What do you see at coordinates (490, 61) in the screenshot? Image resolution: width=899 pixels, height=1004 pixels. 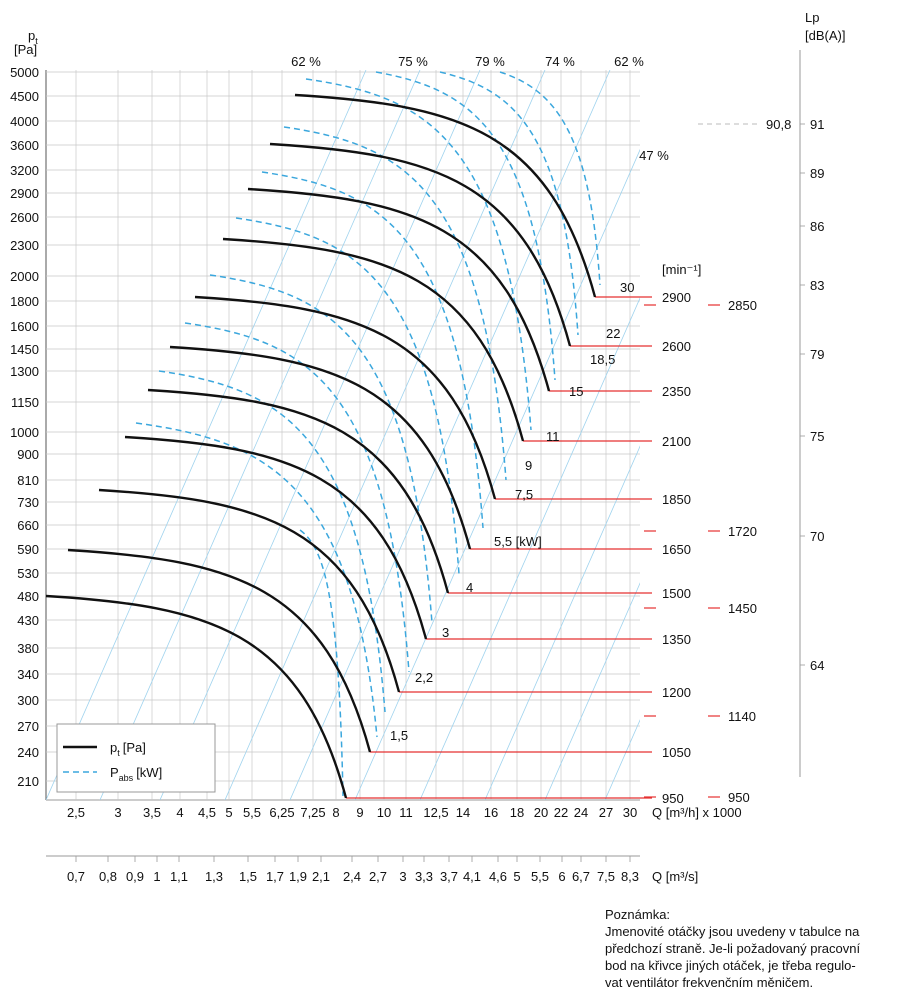 I see `efficiency-label: 79 %` at bounding box center [490, 61].